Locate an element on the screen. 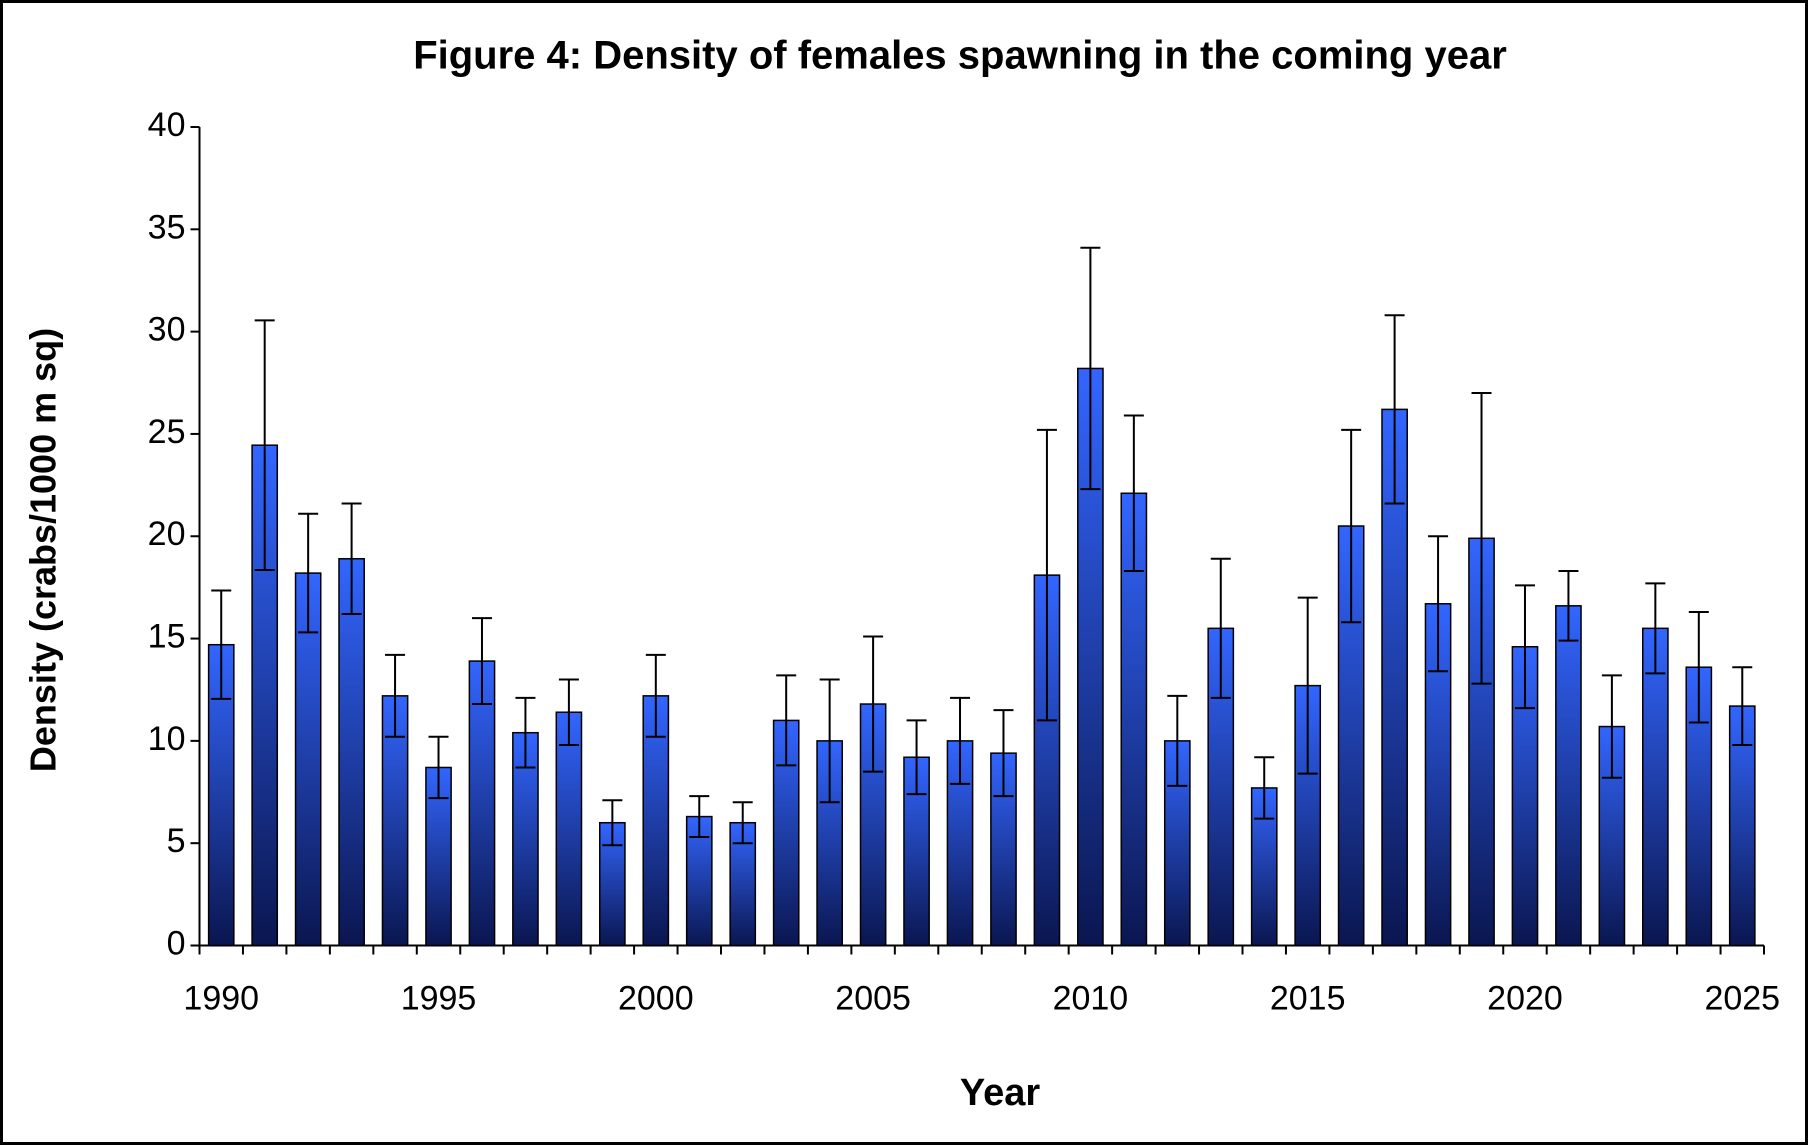 Image resolution: width=1808 pixels, height=1145 pixels. y-tick-label: 20 is located at coordinates (167, 534).